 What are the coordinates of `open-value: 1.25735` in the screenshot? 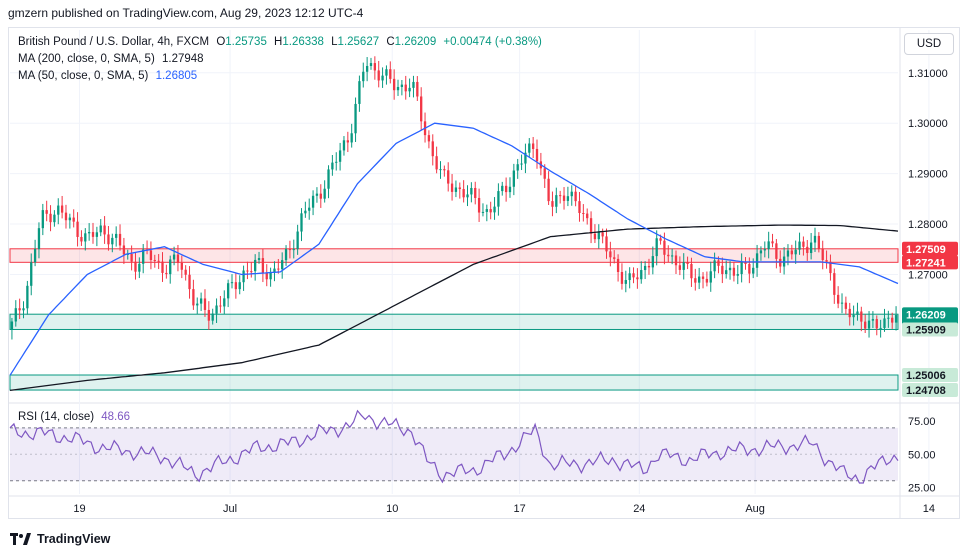 It's located at (246, 42).